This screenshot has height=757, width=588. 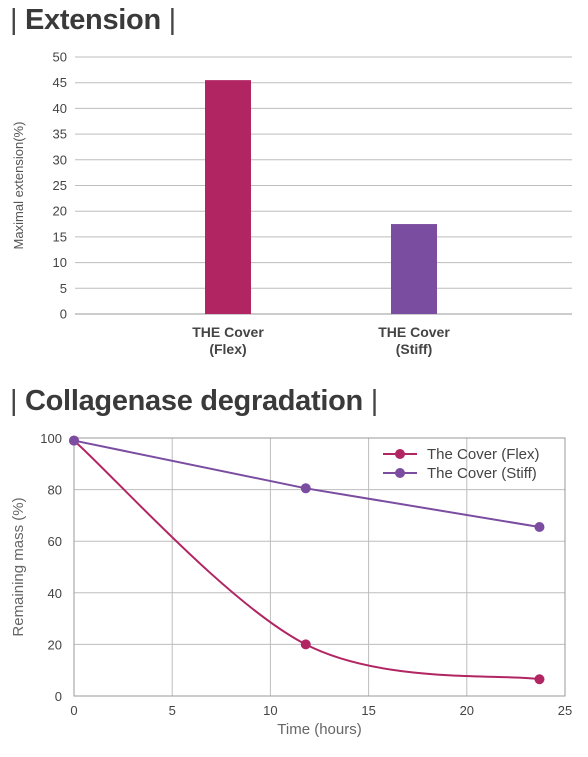 What do you see at coordinates (60, 82) in the screenshot?
I see `y-tick-label: 45` at bounding box center [60, 82].